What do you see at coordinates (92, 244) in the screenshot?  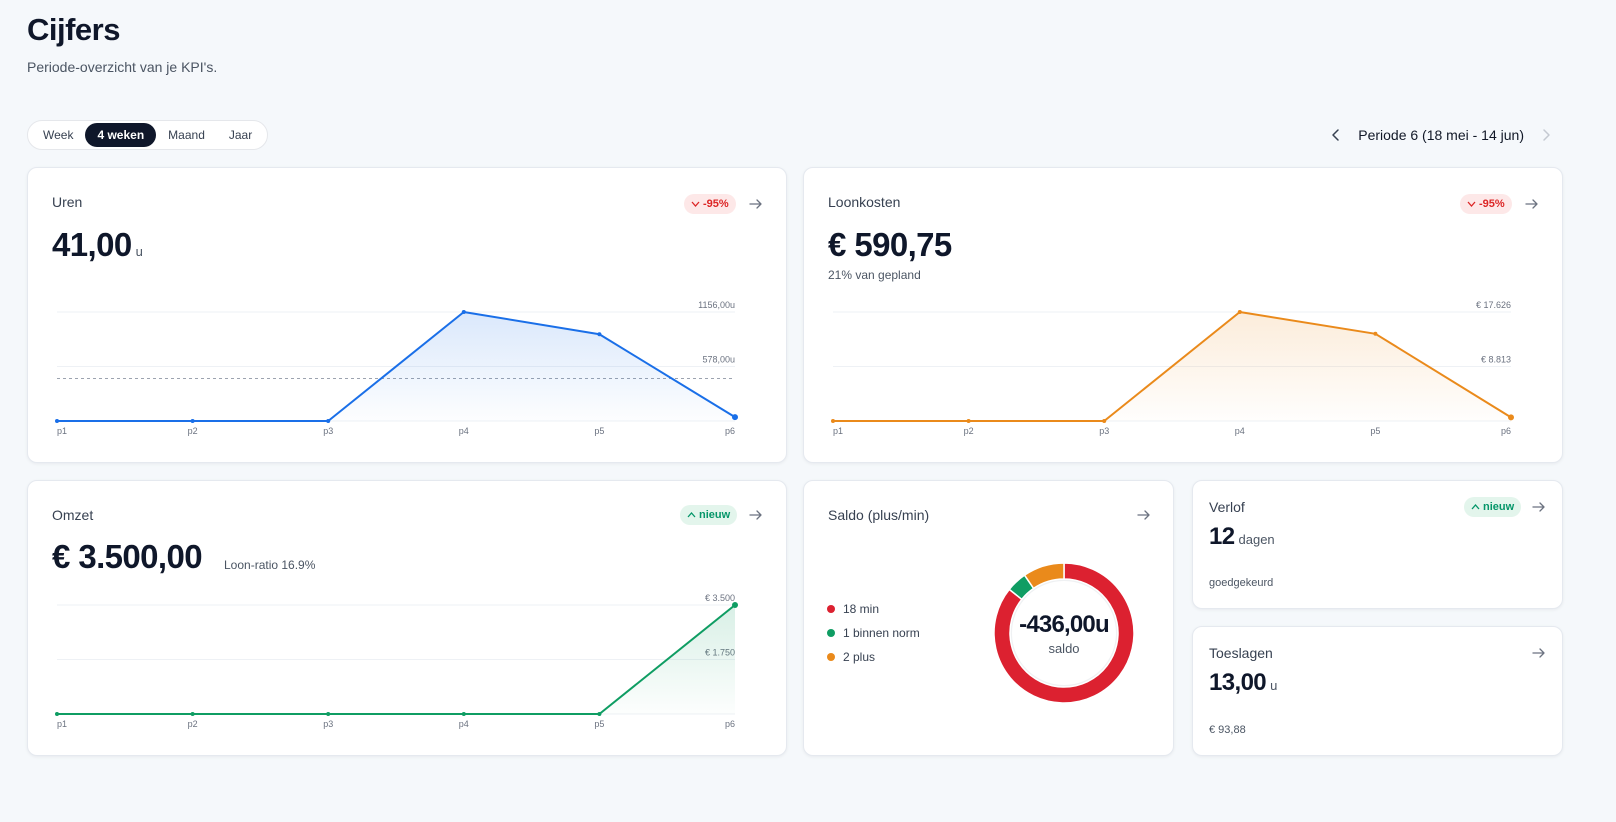 I see `value-number: 41,00` at bounding box center [92, 244].